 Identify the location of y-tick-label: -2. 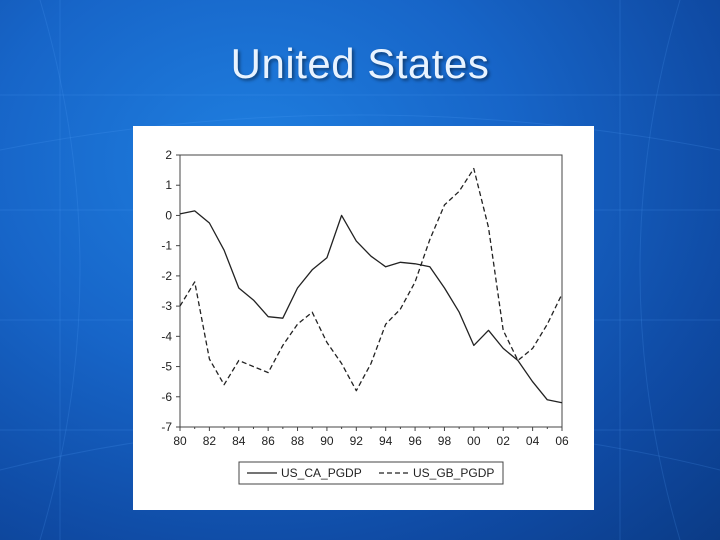
(166, 276).